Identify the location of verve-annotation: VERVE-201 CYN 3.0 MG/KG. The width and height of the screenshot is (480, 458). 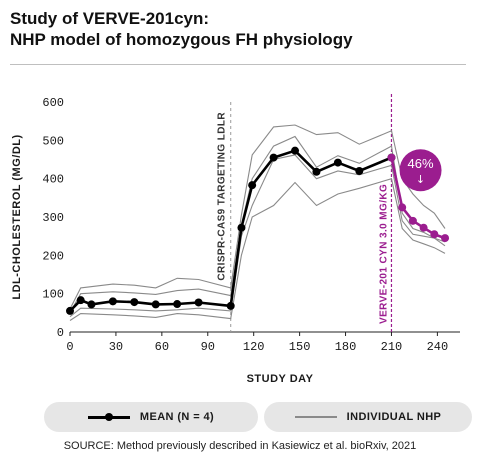
(383, 254).